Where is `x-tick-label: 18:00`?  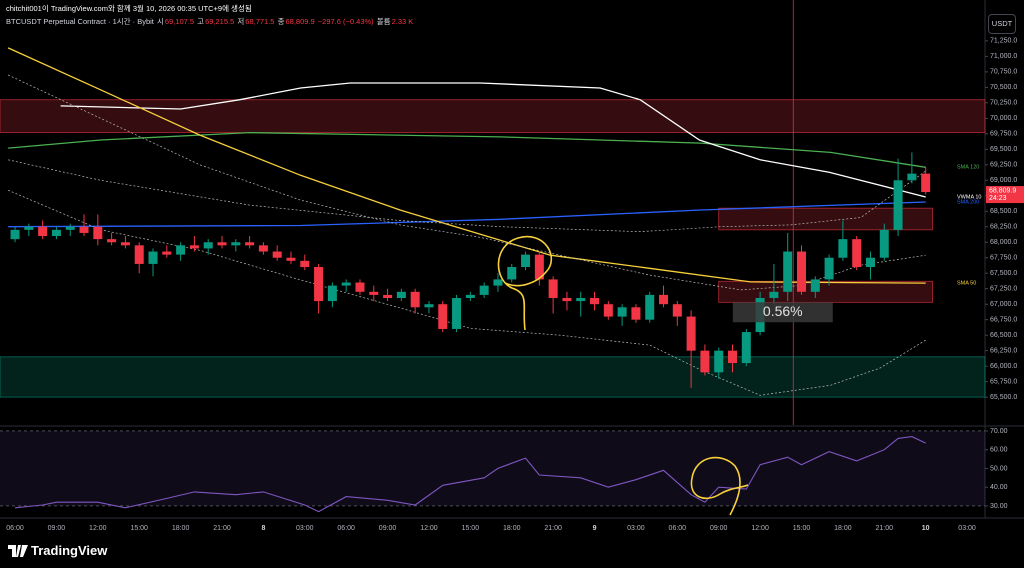 x-tick-label: 18:00 is located at coordinates (181, 528).